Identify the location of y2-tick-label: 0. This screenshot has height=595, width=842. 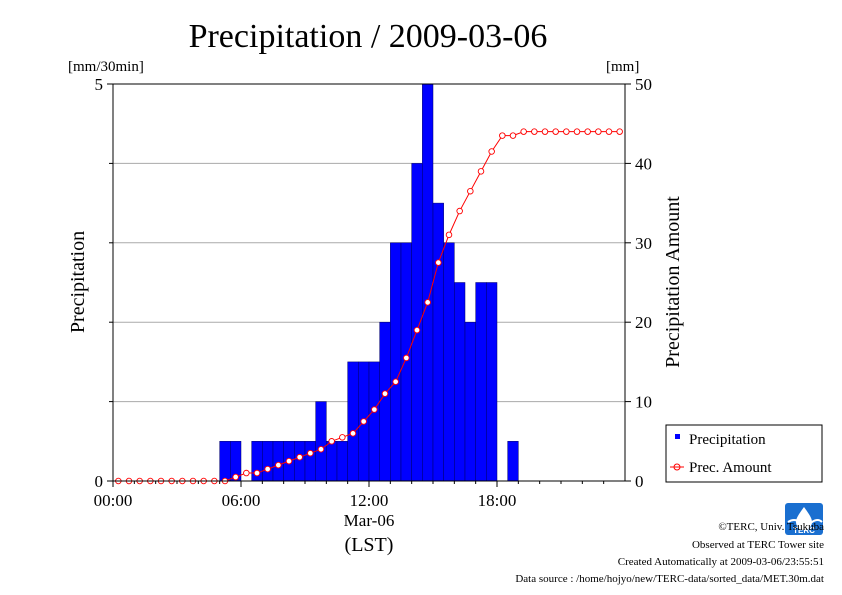
(639, 481).